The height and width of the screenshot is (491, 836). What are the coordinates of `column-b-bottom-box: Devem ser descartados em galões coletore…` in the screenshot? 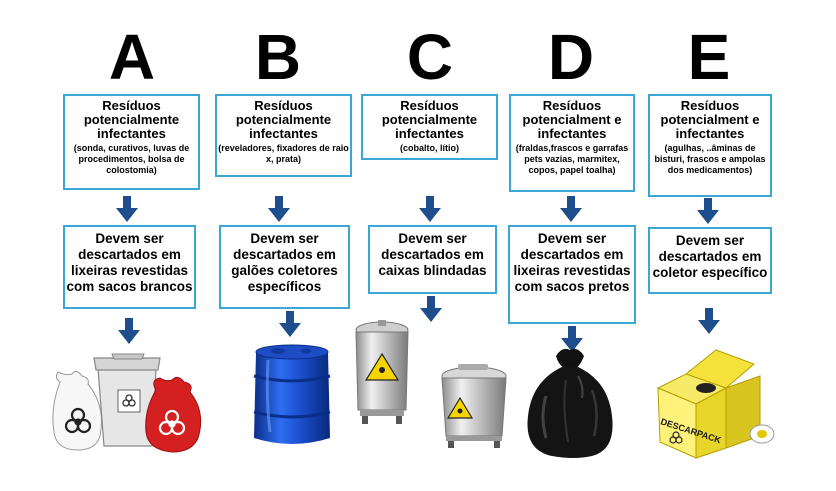 It's located at (284, 267).